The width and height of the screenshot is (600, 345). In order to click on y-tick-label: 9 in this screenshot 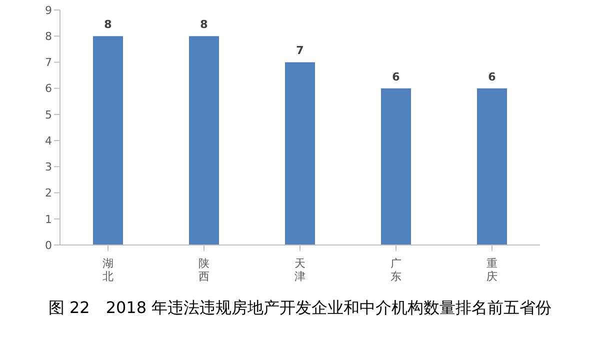, I will do `click(48, 10)`.